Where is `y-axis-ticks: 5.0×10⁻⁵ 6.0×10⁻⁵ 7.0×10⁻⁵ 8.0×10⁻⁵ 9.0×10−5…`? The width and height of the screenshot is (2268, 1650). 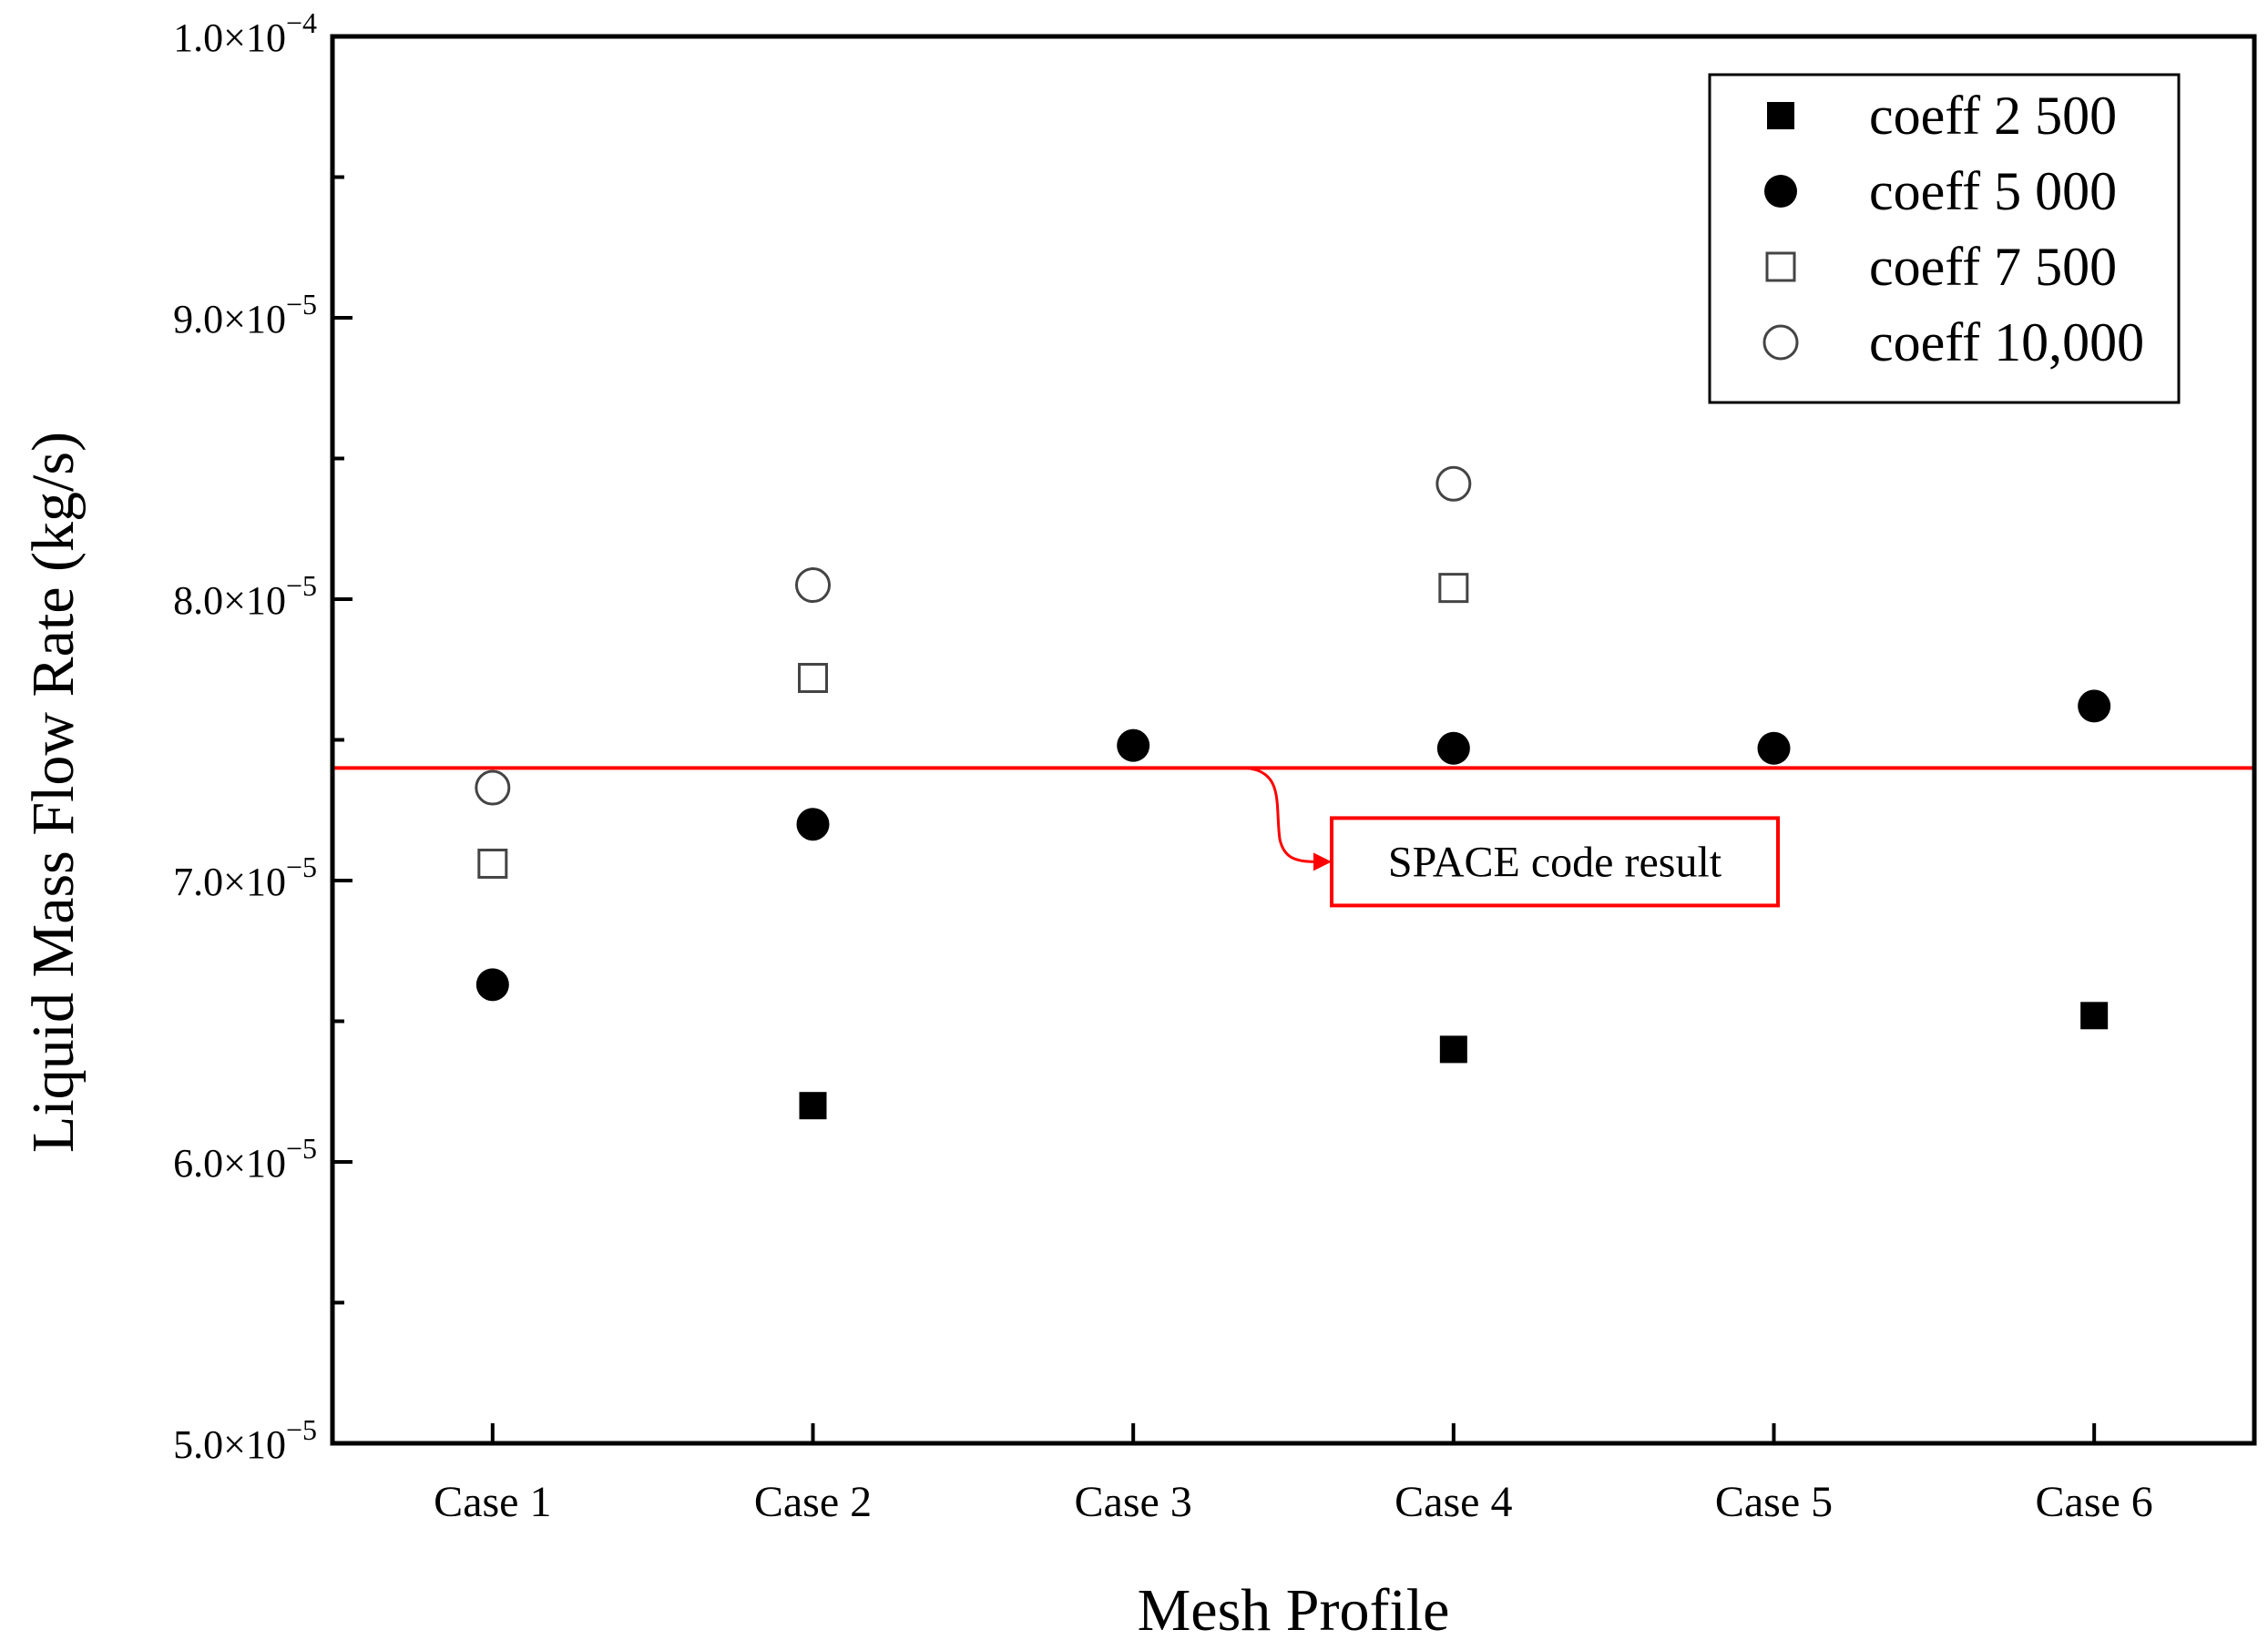
y-axis-ticks: 5.0×10⁻⁵ 6.0×10⁻⁵ 7.0×10⁻⁵ 8.0×10⁻⁵ 9.0×10−5… is located at coordinates (262, 736).